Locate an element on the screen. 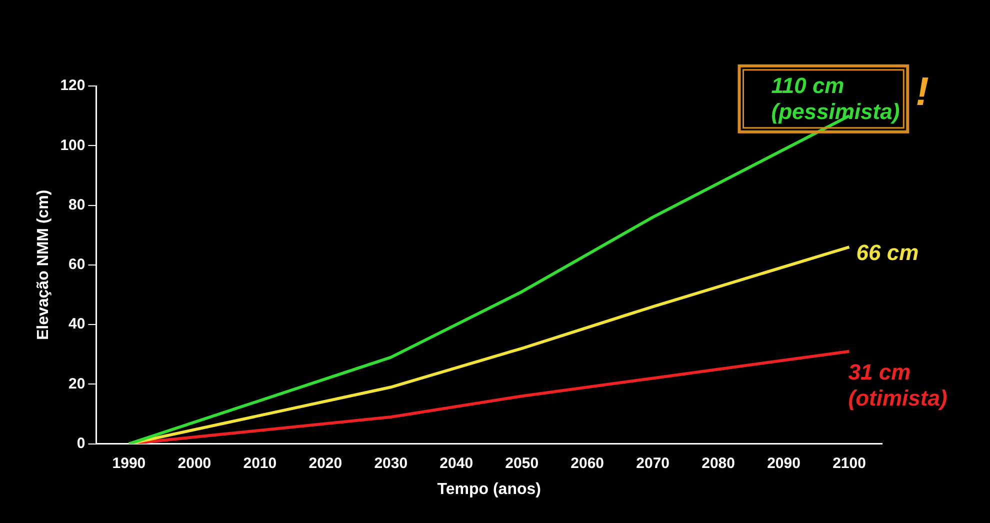  x-tick-label: 2030 is located at coordinates (391, 463).